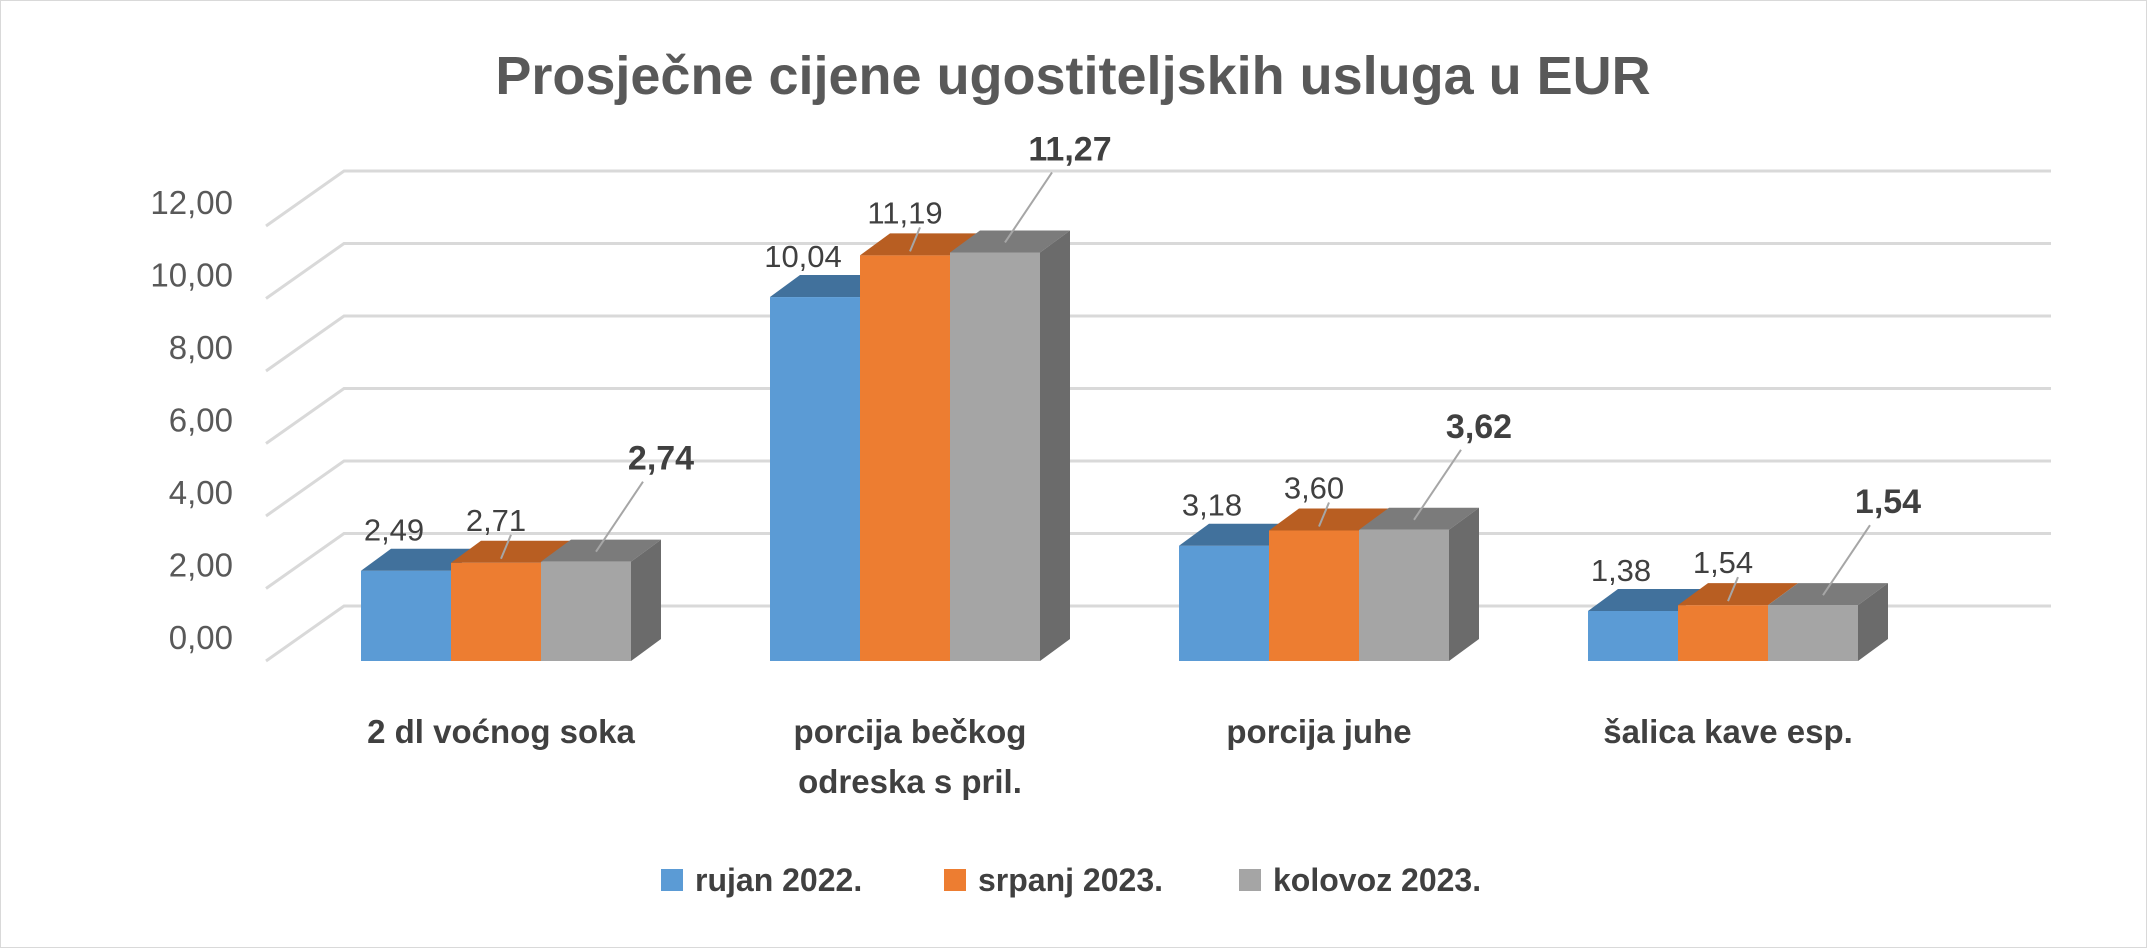  Describe the element at coordinates (201, 492) in the screenshot. I see `y-tick-label: 4,00` at that location.